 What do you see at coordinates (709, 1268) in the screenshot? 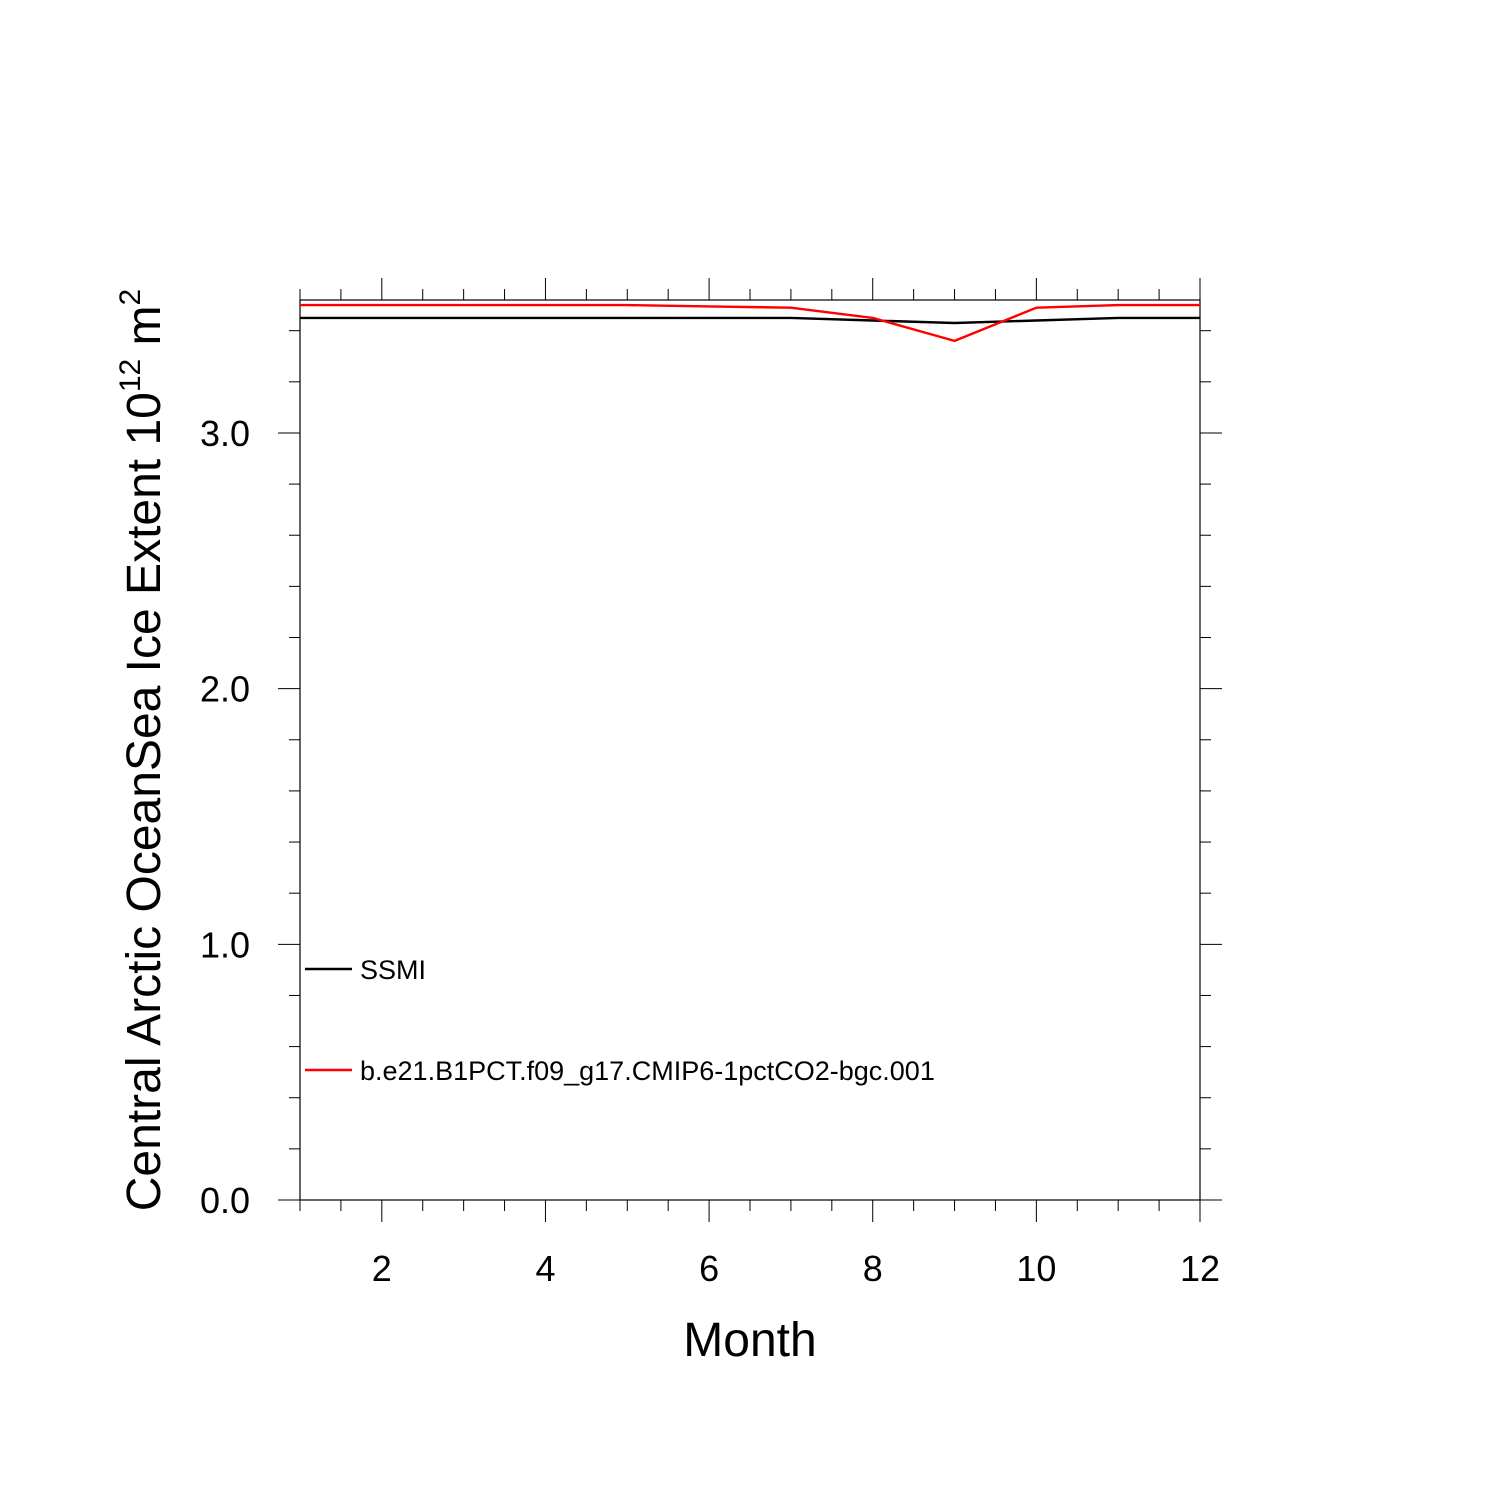
I see `x-tick-label: 6` at bounding box center [709, 1268].